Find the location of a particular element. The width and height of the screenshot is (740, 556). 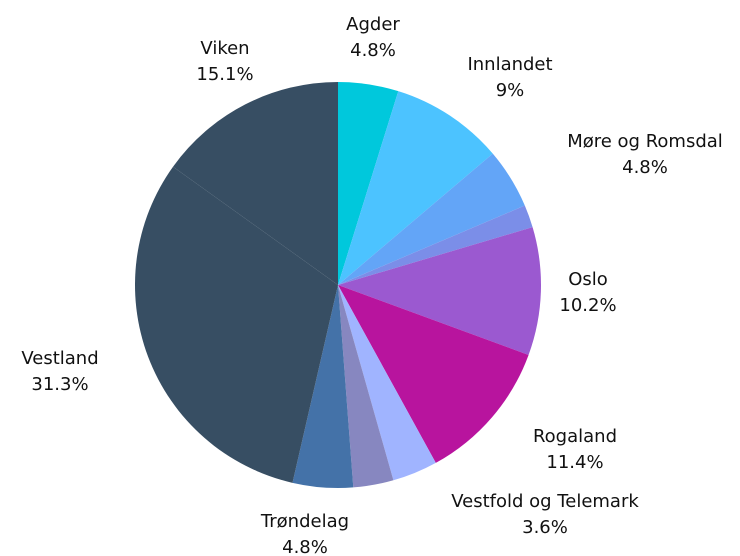

slice-label: Rogaland is located at coordinates (575, 436).